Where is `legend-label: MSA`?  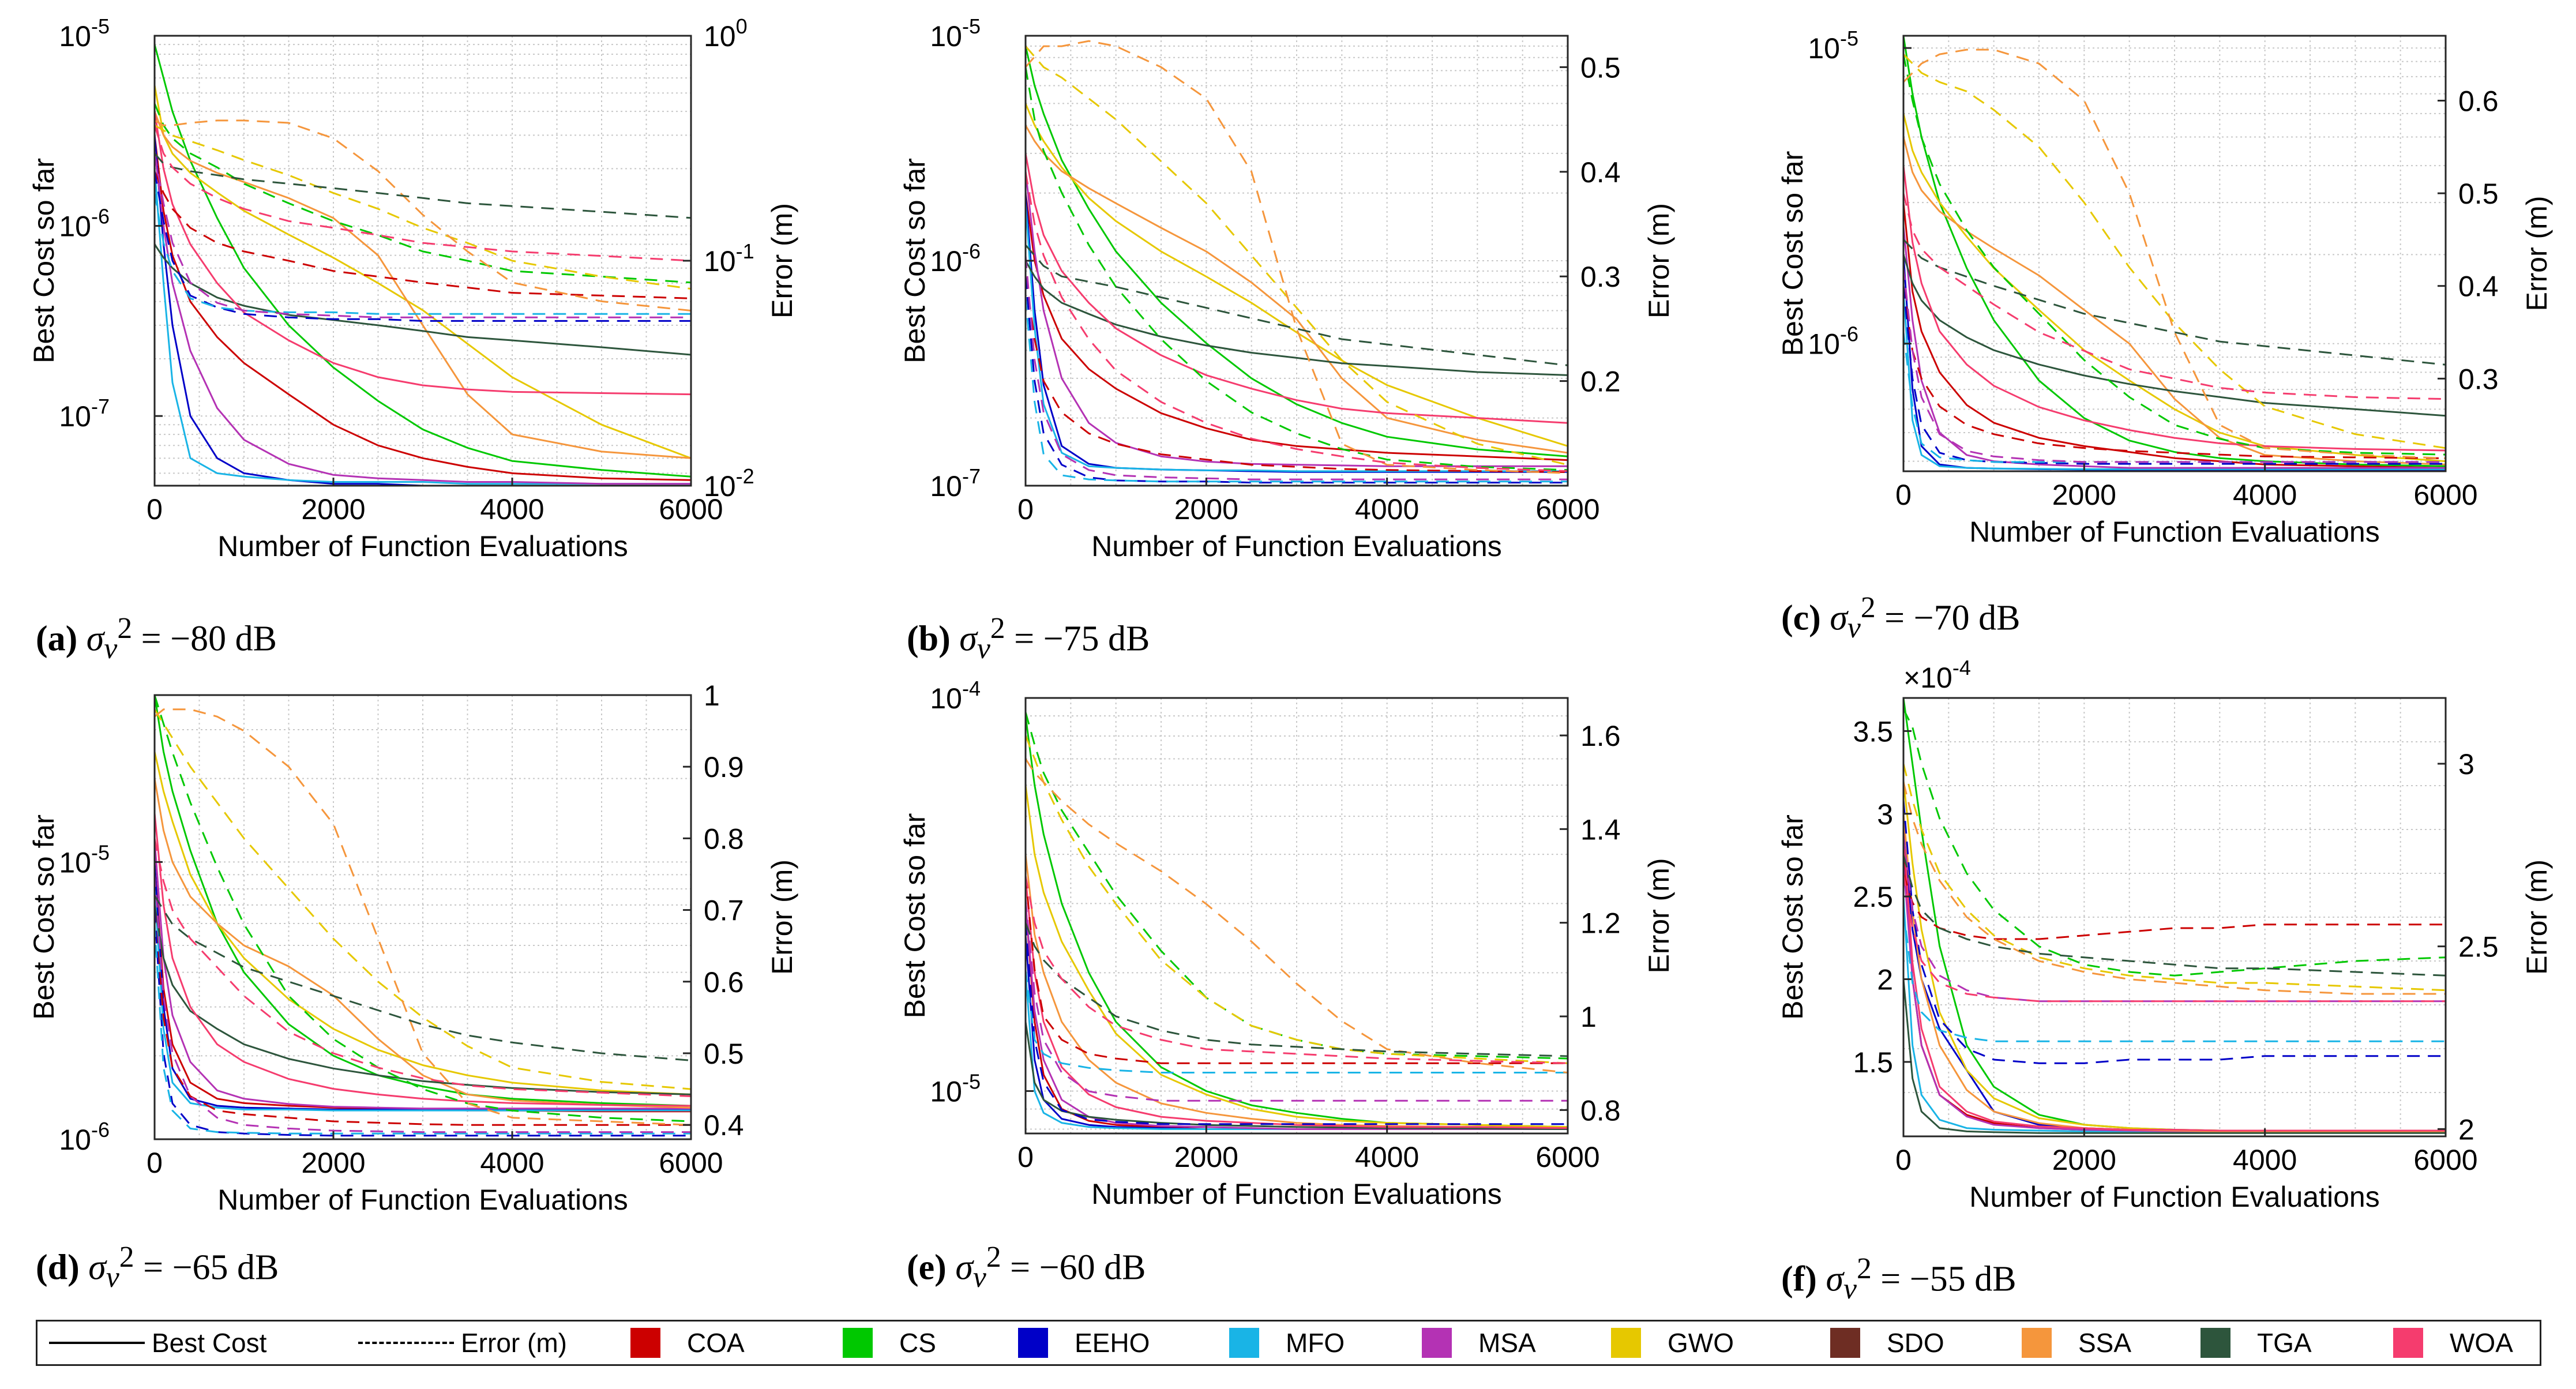
legend-label: MSA is located at coordinates (1507, 1343).